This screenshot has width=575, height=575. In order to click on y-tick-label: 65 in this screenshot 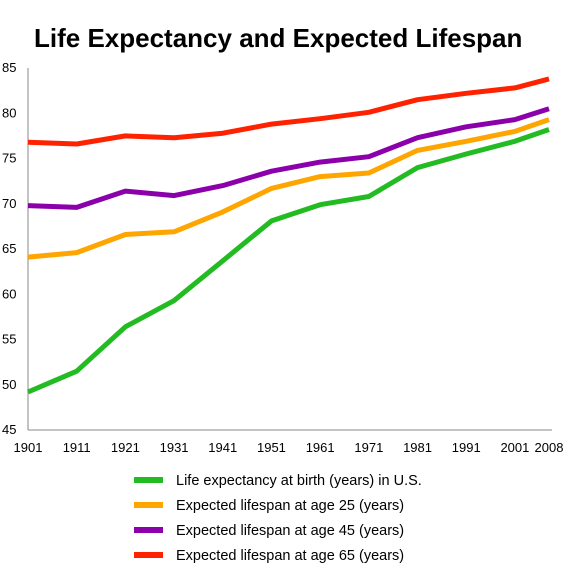, I will do `click(9, 248)`.